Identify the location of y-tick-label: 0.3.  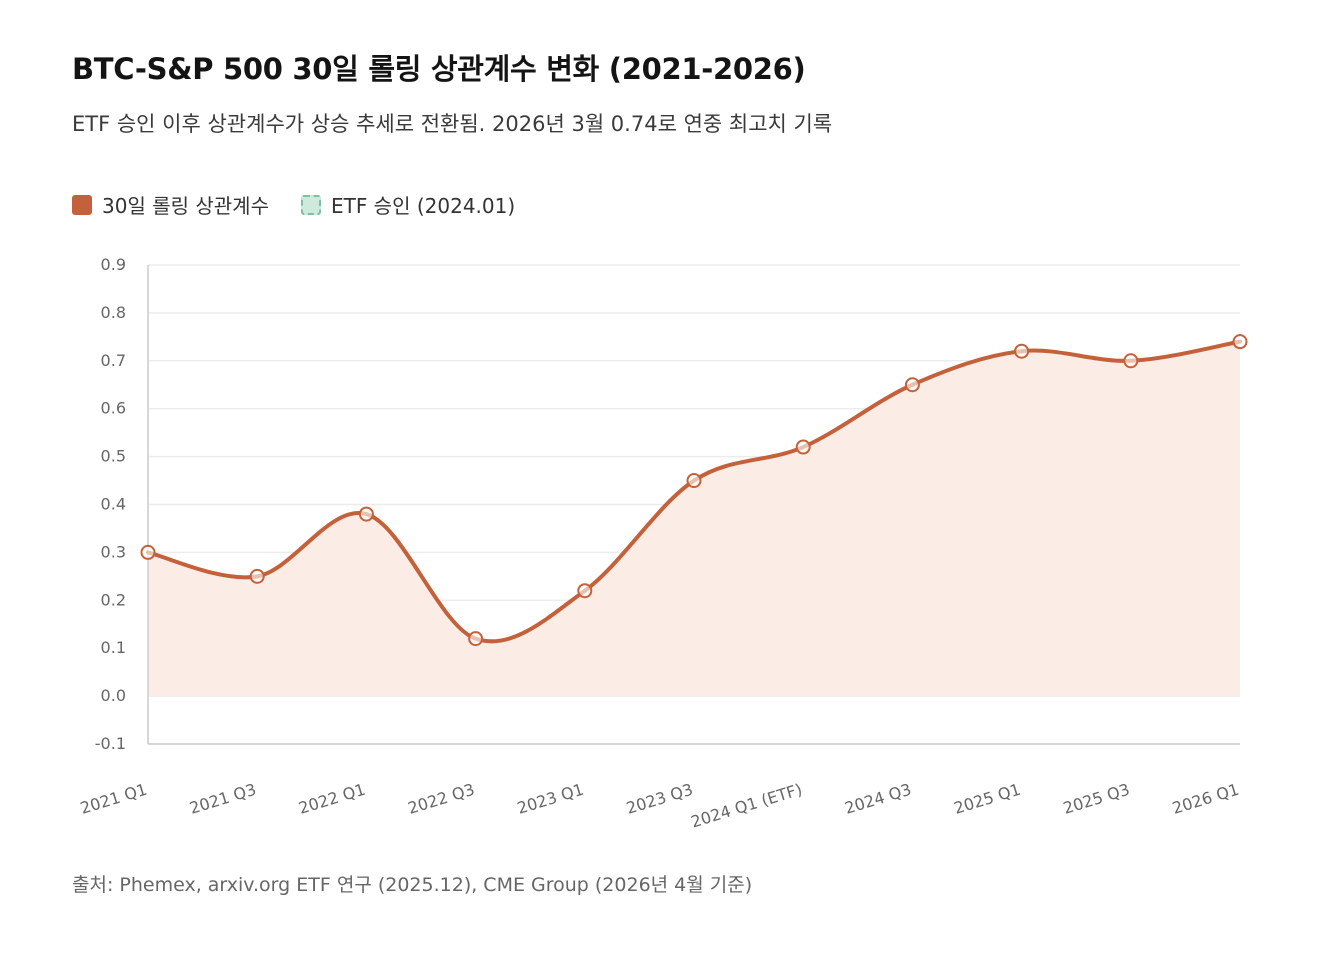
(113, 551).